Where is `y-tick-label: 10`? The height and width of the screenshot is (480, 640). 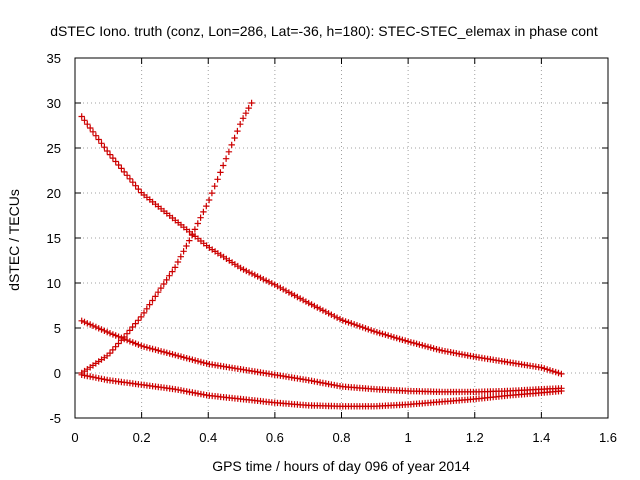 y-tick-label: 10 is located at coordinates (54, 283).